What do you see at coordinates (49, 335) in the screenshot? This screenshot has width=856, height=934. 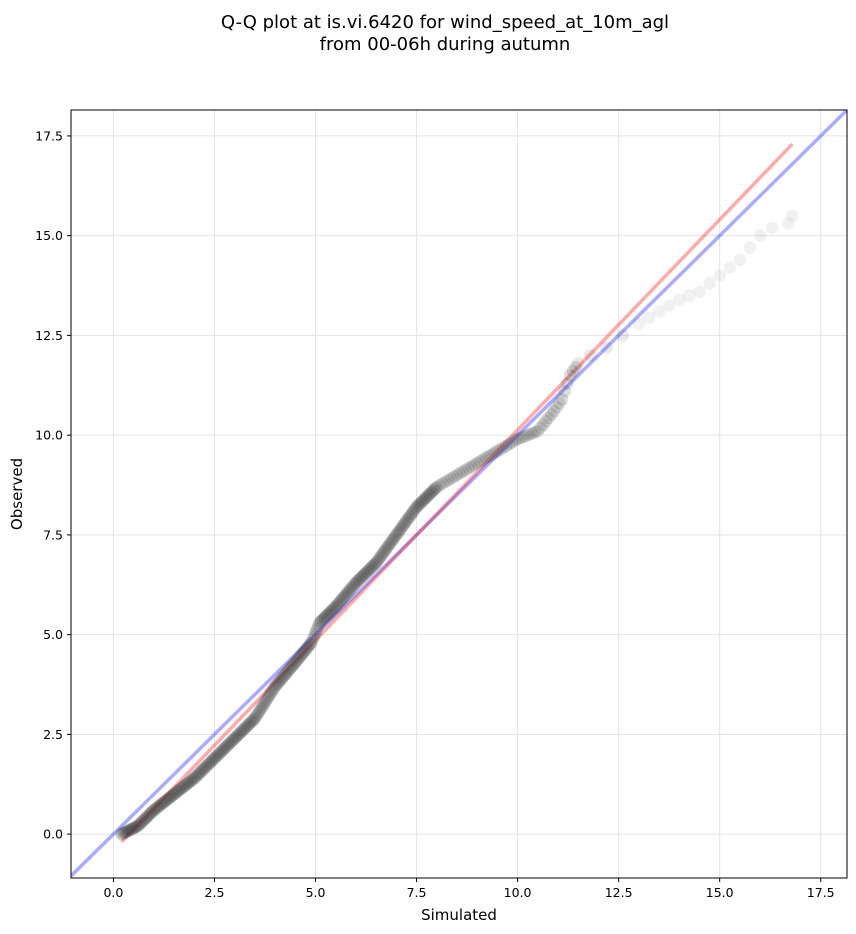 I see `y-tick-label: 12.5` at bounding box center [49, 335].